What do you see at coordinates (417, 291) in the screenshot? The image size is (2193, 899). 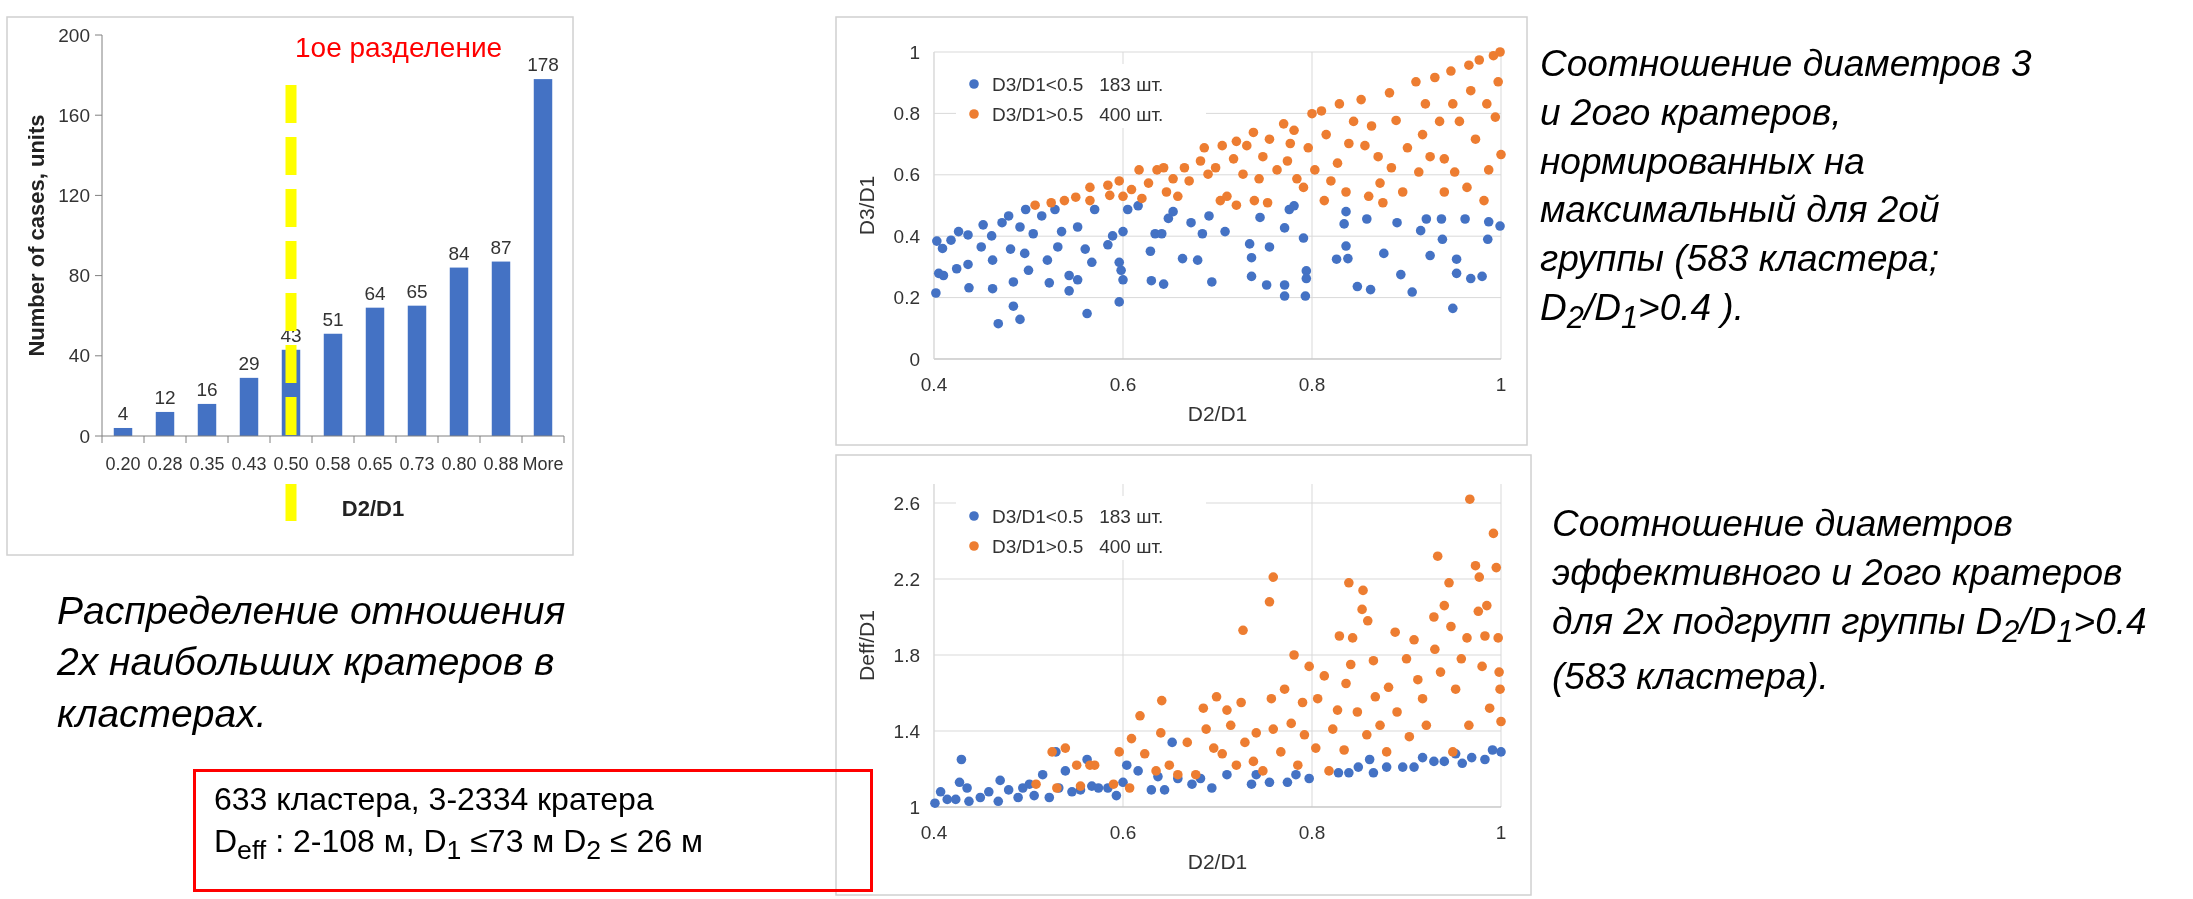 I see `data-label: 65` at bounding box center [417, 291].